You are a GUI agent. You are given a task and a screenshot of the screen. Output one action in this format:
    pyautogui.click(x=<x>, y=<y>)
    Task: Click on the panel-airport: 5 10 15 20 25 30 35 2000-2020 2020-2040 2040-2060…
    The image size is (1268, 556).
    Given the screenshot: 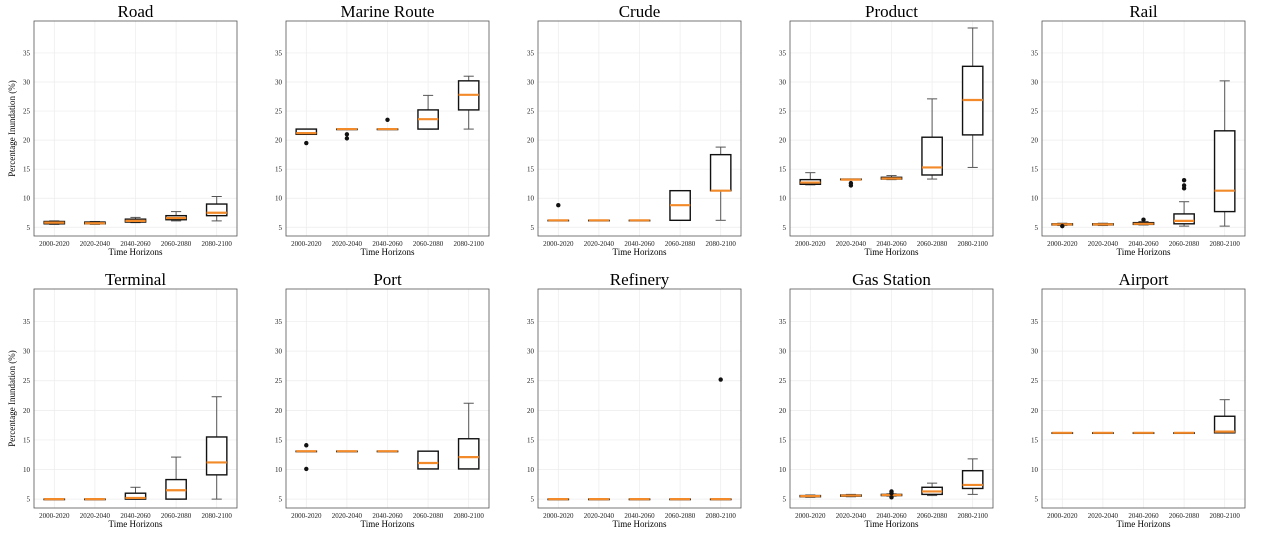 What is the action you would take?
    pyautogui.click(x=1138, y=399)
    